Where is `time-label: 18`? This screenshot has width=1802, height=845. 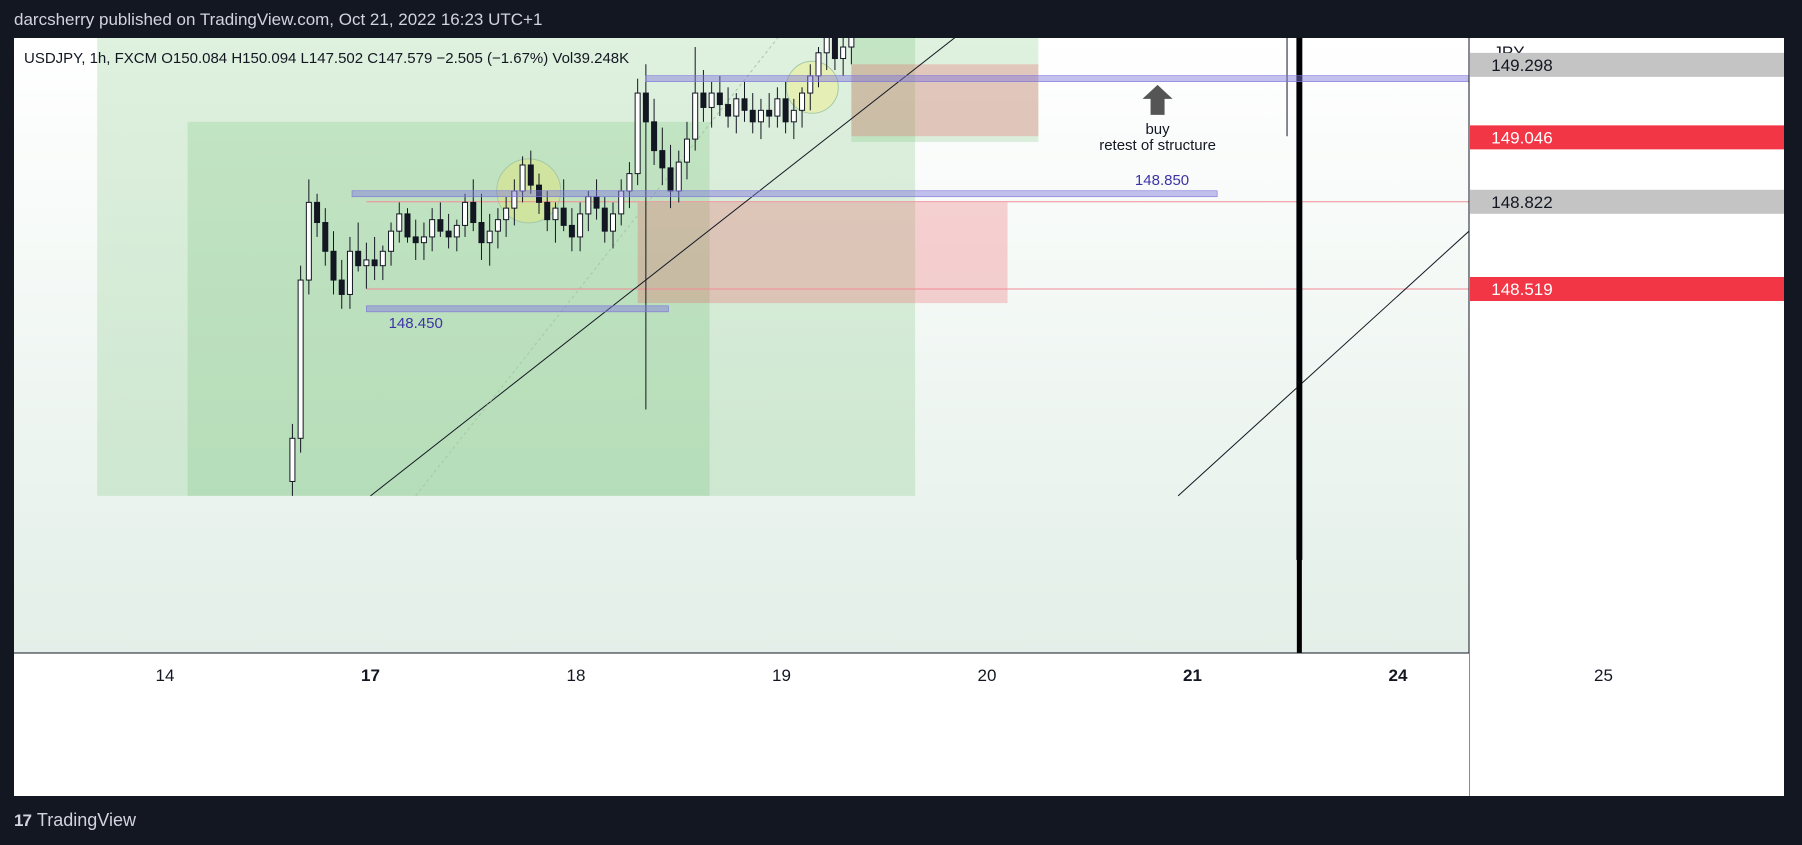
time-label: 18 is located at coordinates (576, 675).